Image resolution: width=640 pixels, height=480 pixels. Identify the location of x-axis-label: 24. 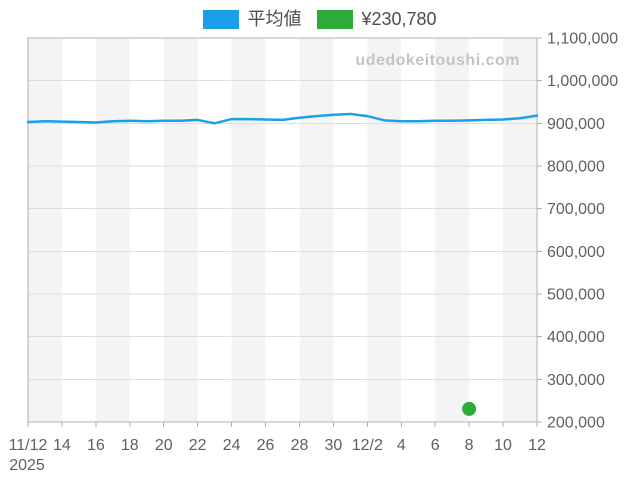
(232, 445).